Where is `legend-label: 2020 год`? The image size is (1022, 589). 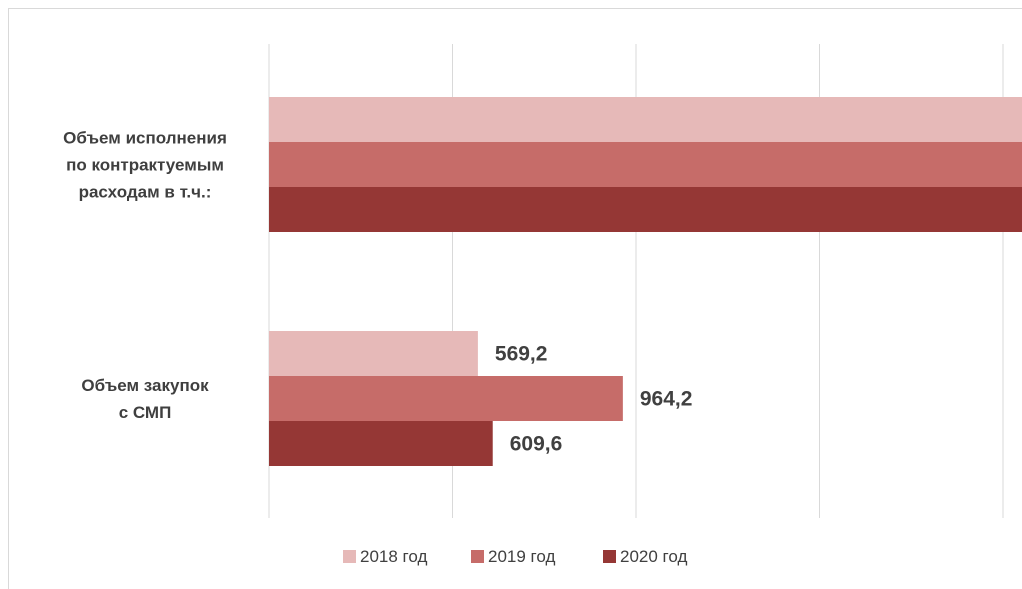 legend-label: 2020 год is located at coordinates (653, 556).